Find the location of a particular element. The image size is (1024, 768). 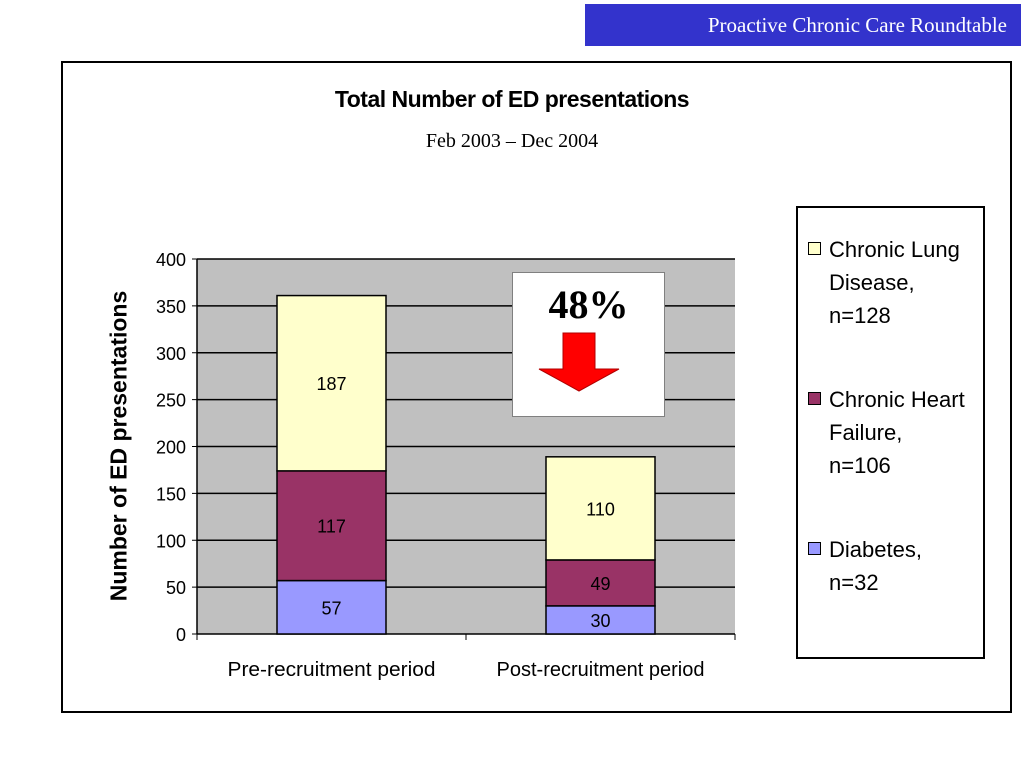

header-banner: Proactive Chronic Care Roundtable is located at coordinates (803, 25).